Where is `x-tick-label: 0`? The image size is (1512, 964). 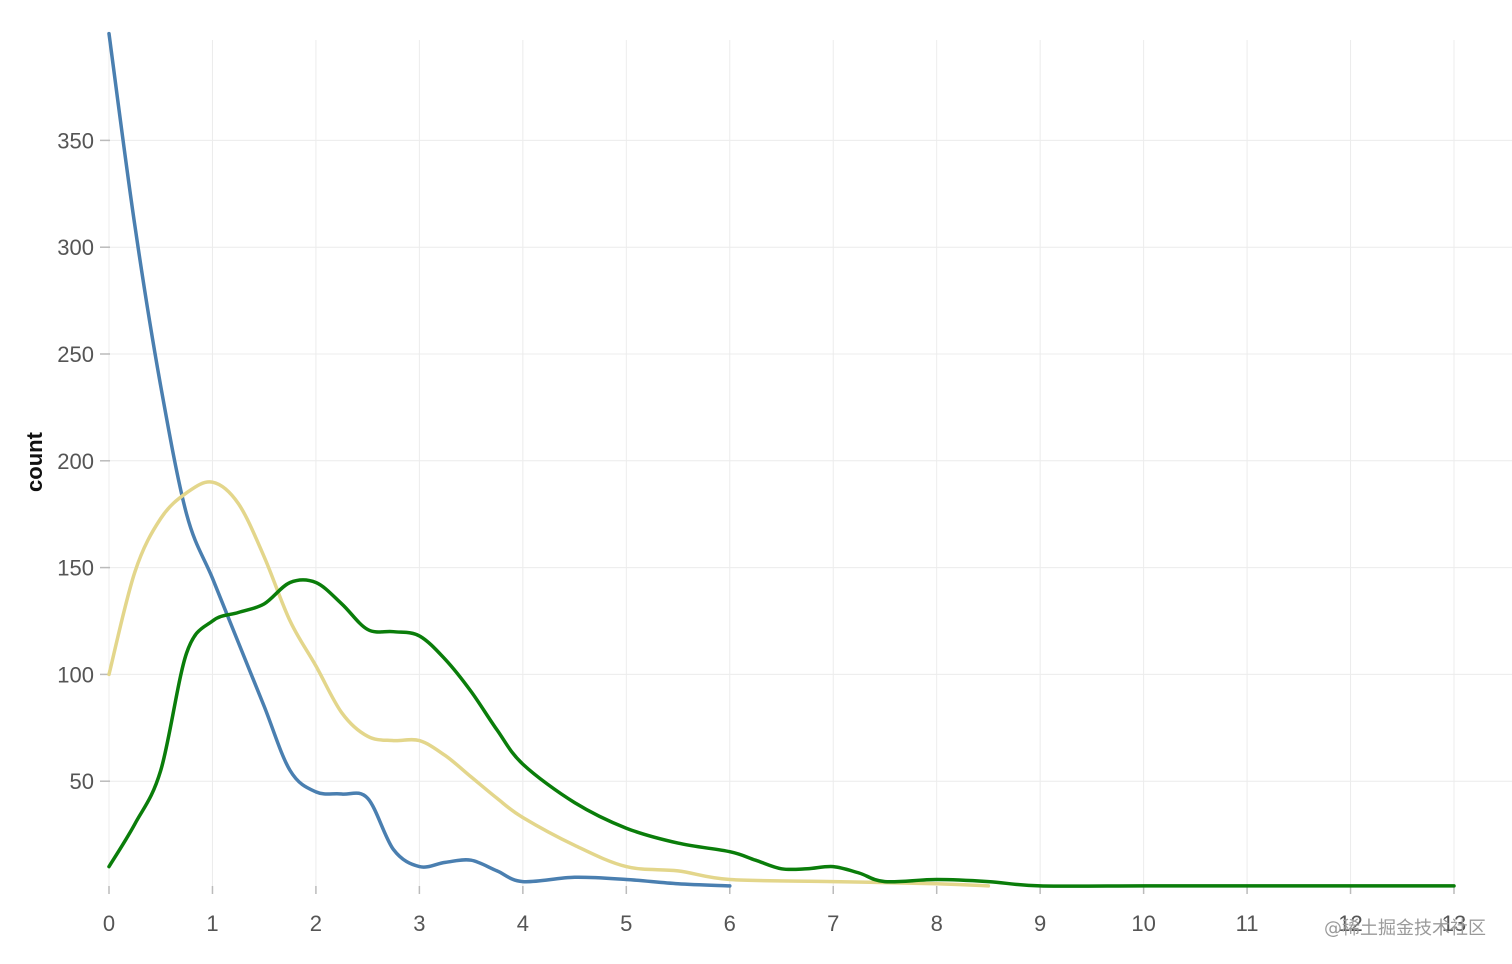 x-tick-label: 0 is located at coordinates (109, 923).